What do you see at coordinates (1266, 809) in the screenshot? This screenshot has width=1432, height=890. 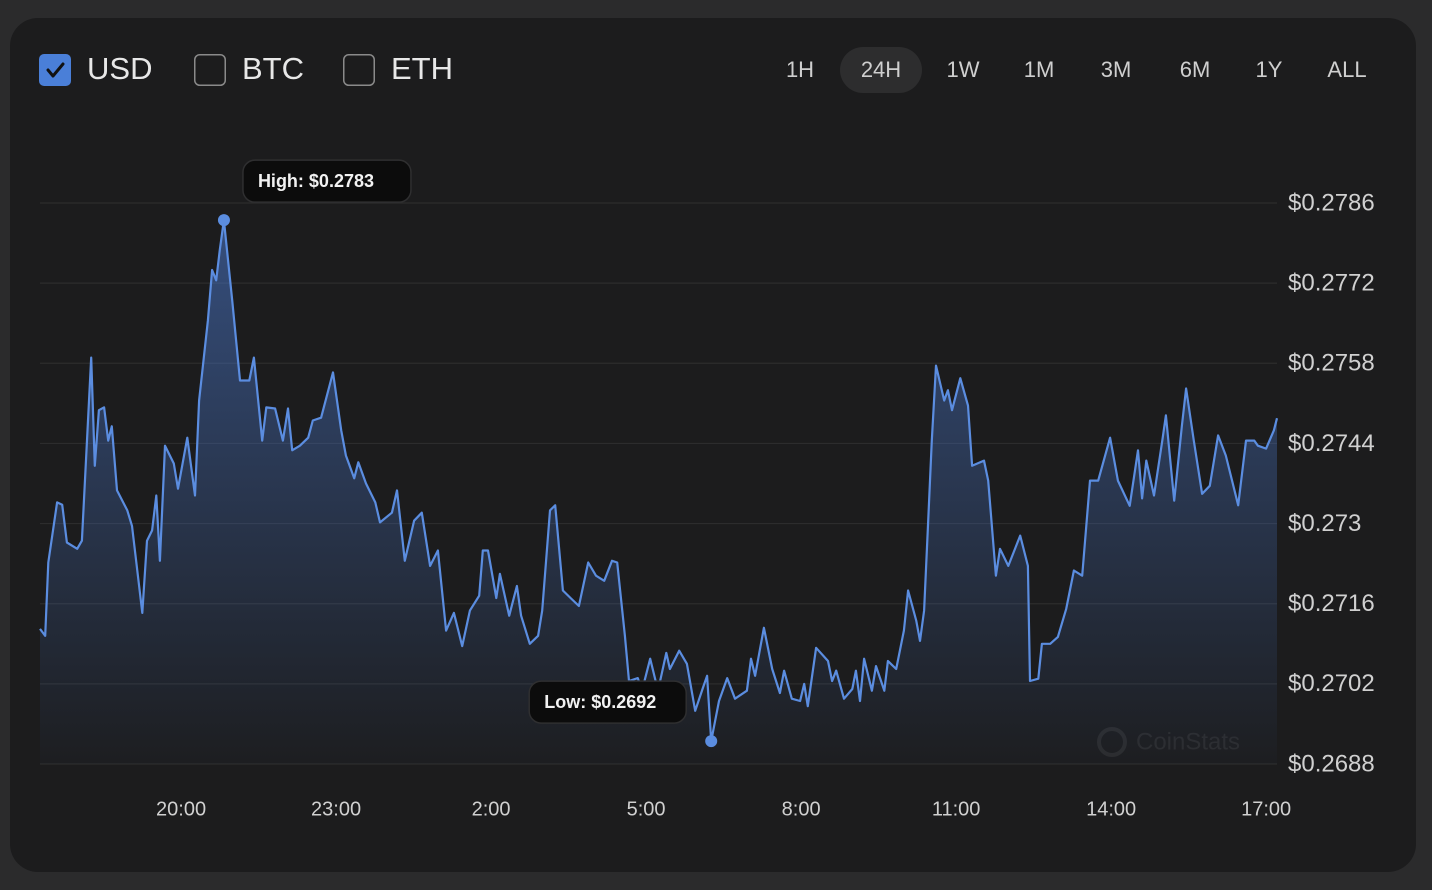 I see `x-tick-label: 17:00` at bounding box center [1266, 809].